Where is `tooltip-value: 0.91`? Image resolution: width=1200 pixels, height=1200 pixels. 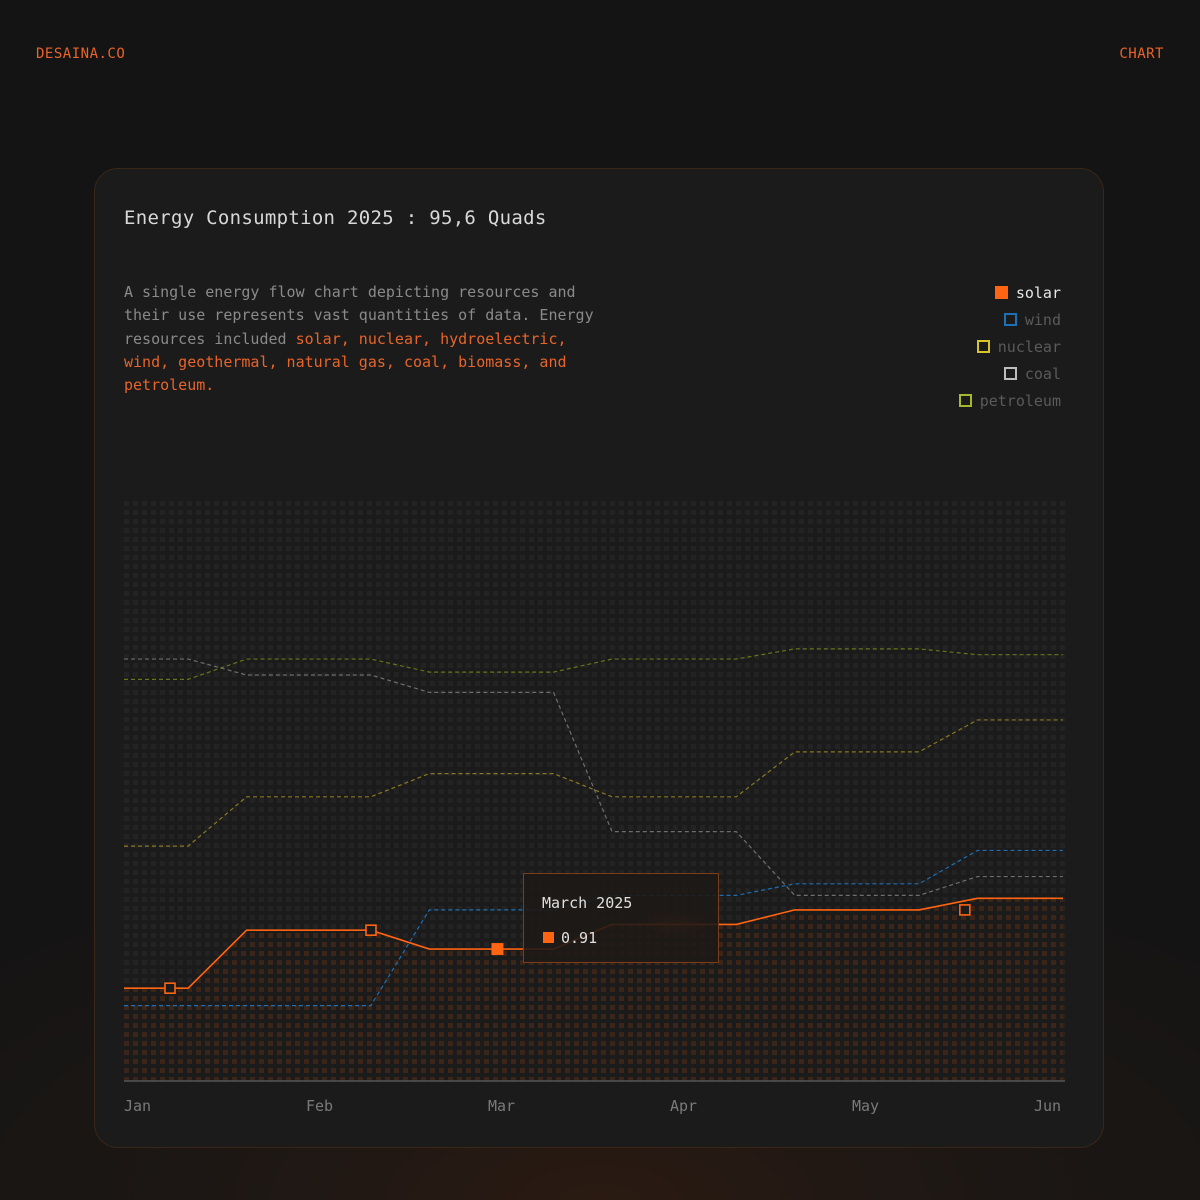
tooltip-value: 0.91 is located at coordinates (579, 938).